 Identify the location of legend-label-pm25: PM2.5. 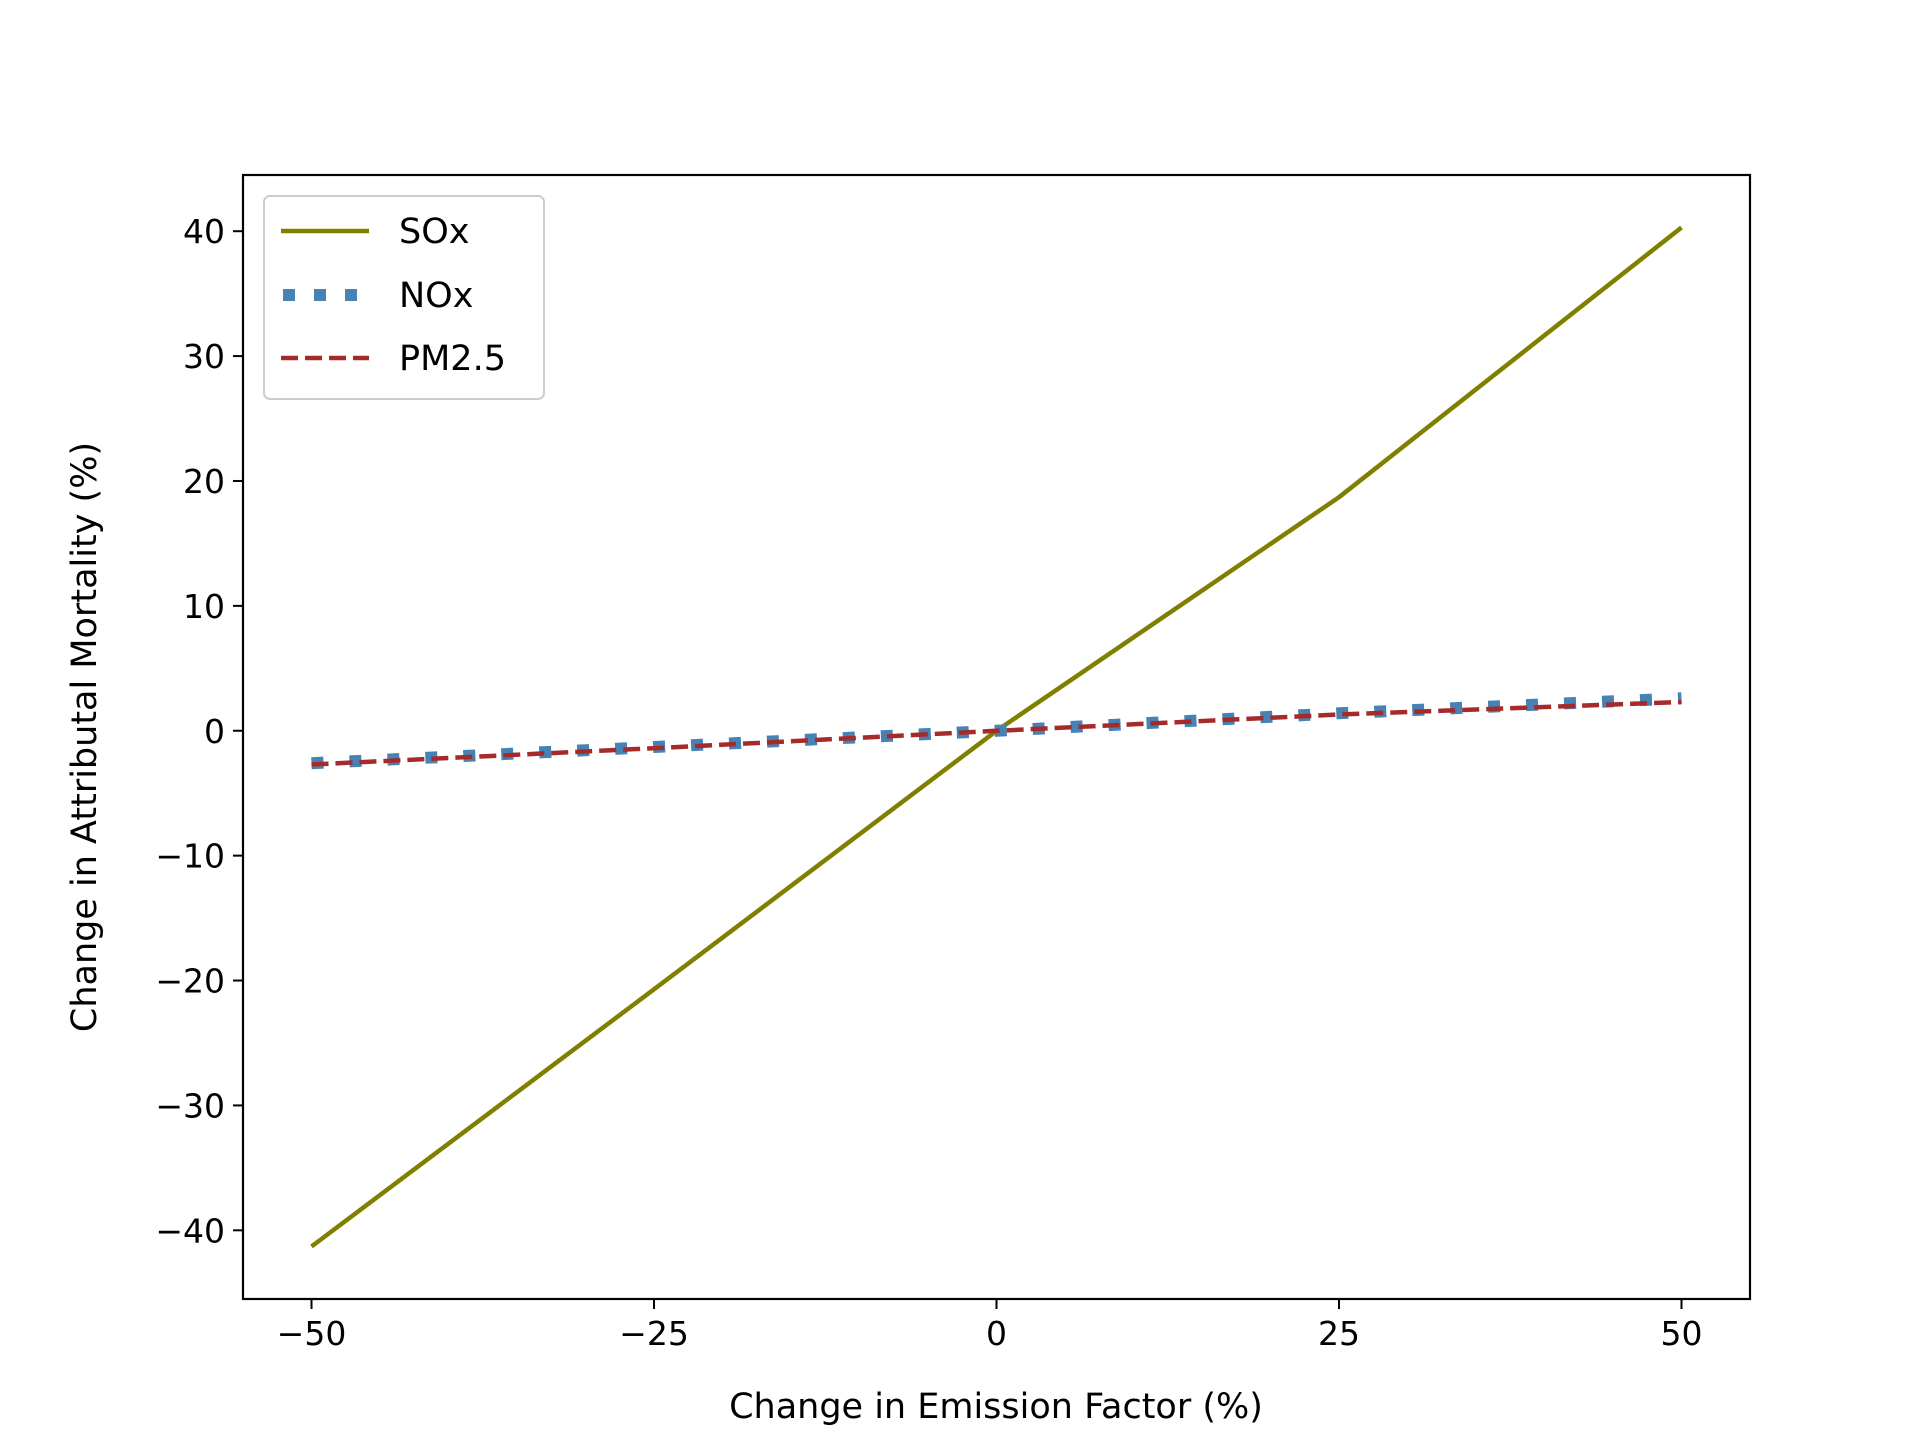
(452, 359).